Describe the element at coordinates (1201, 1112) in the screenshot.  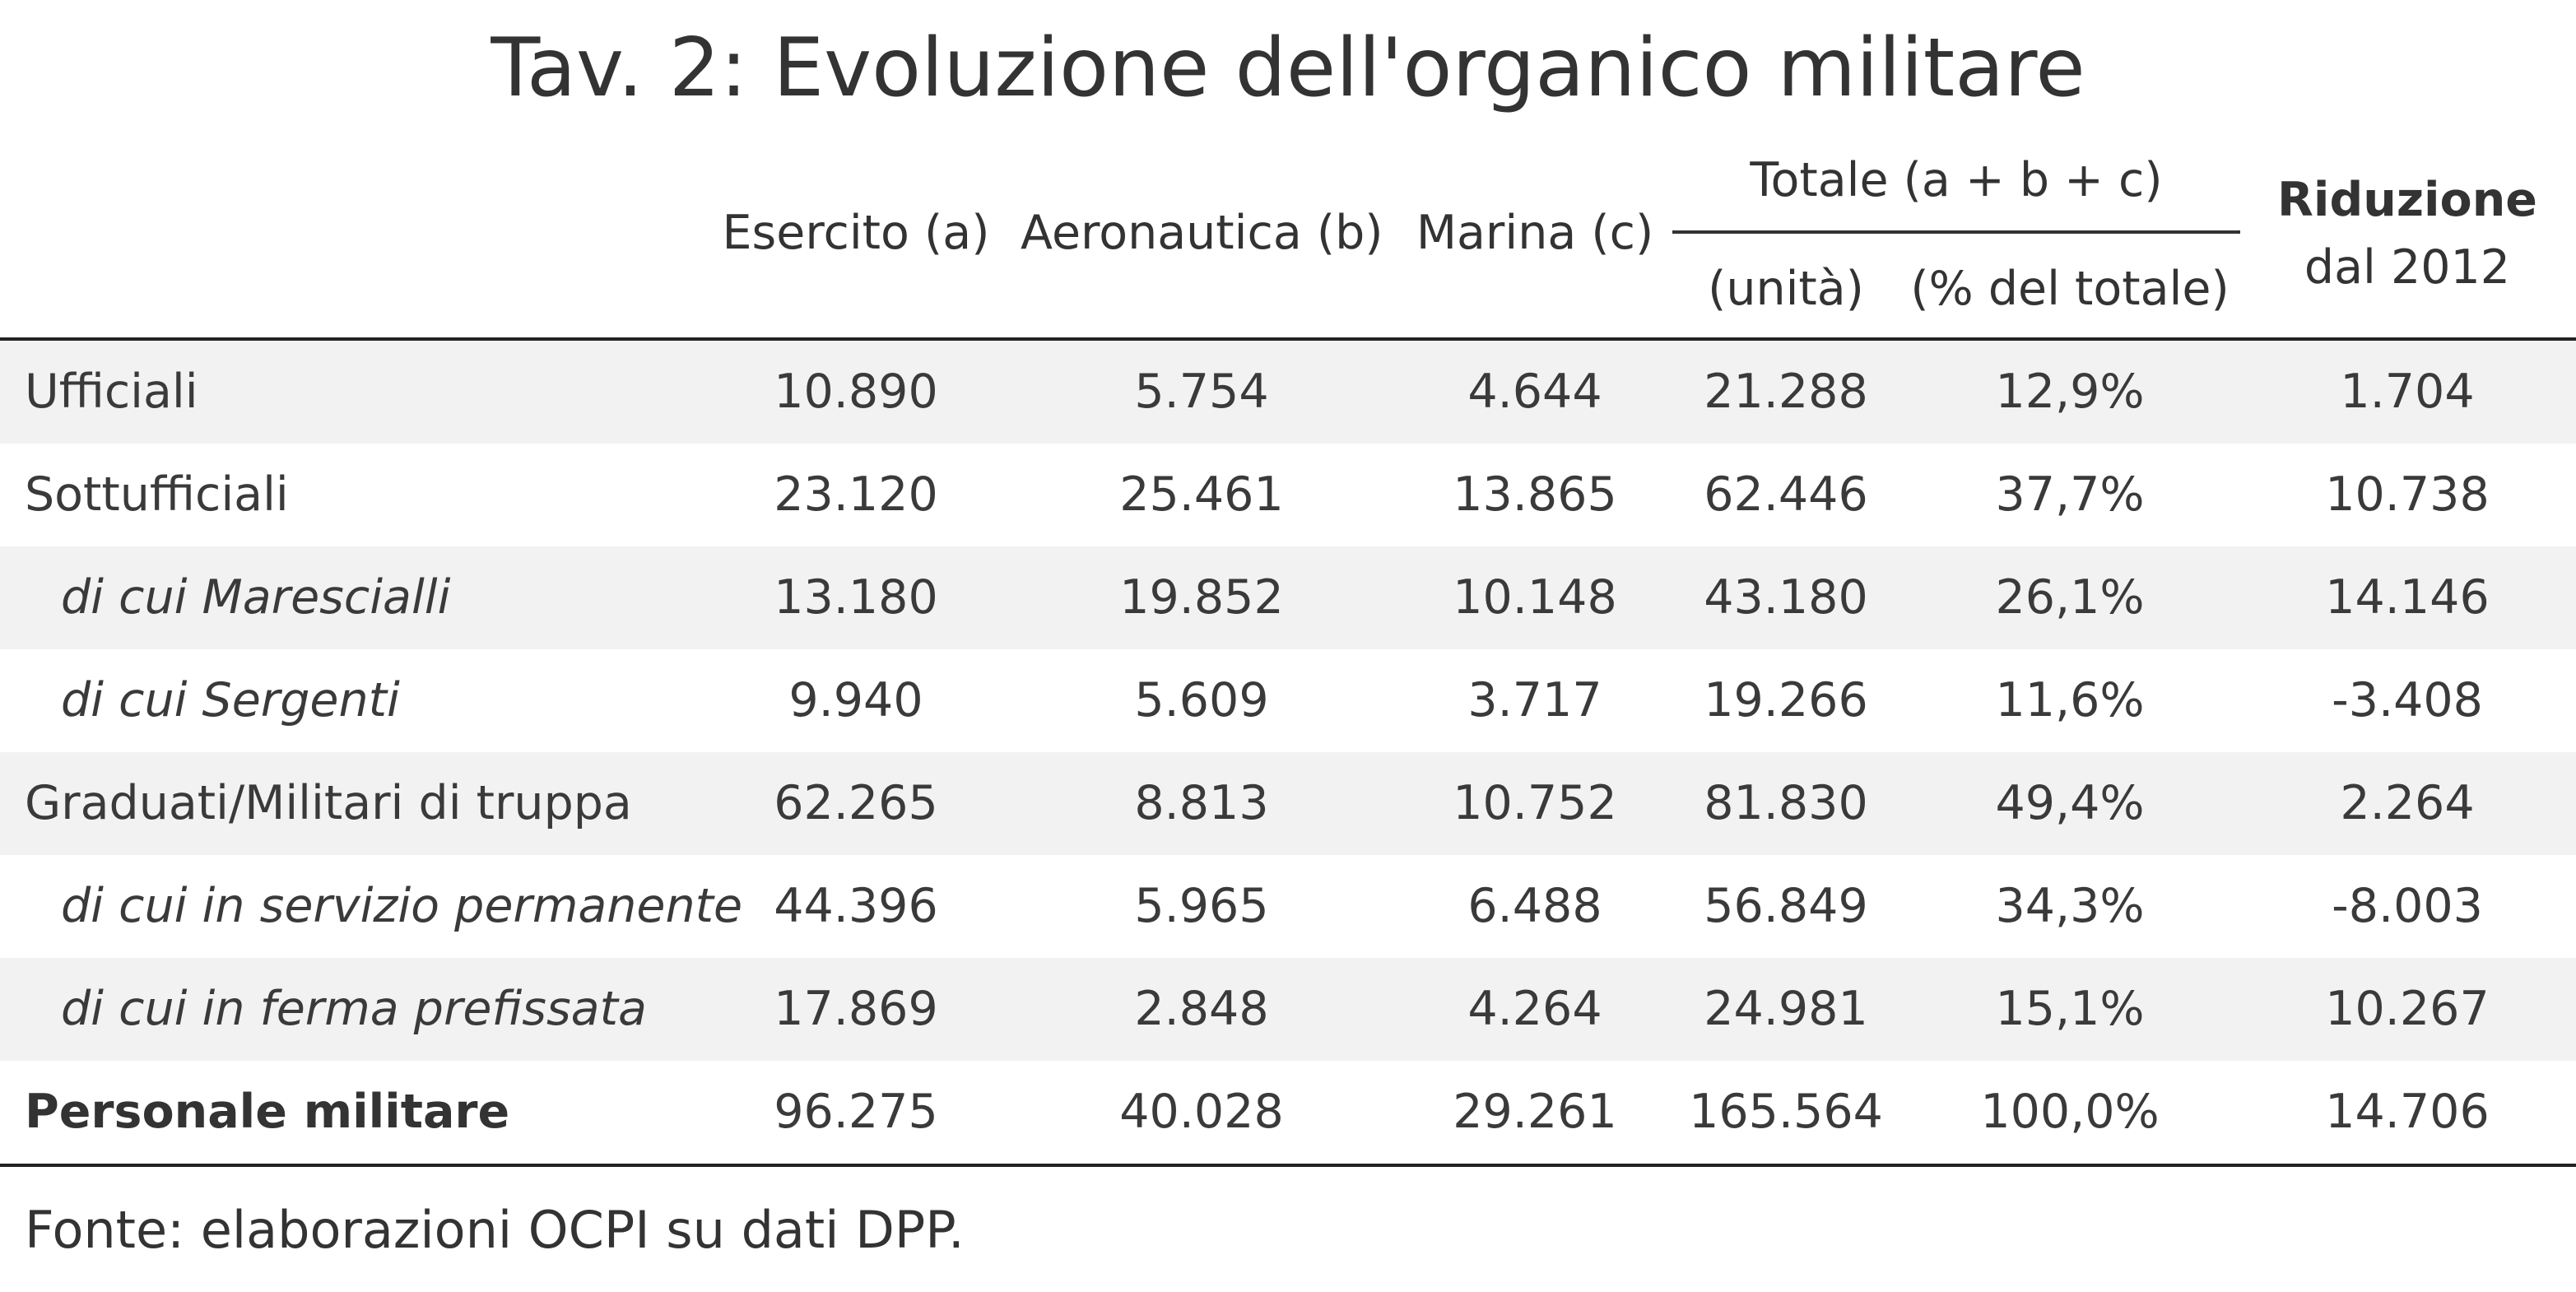
I see `cell-aeronautica: 40.028` at that location.